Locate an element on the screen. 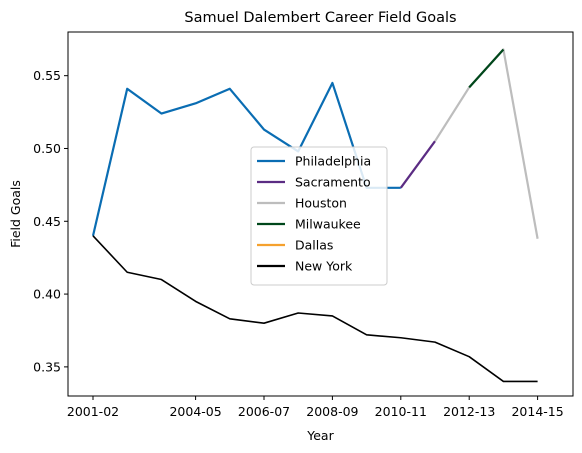 The width and height of the screenshot is (582, 453). x-tick-label: 2008-09 is located at coordinates (332, 411).